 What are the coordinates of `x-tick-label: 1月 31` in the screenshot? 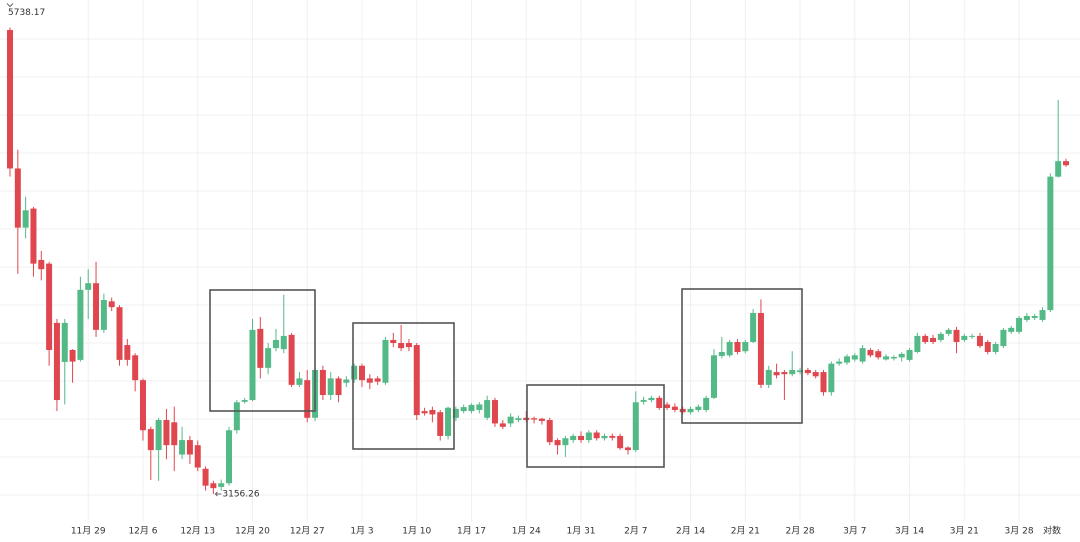 It's located at (580, 531).